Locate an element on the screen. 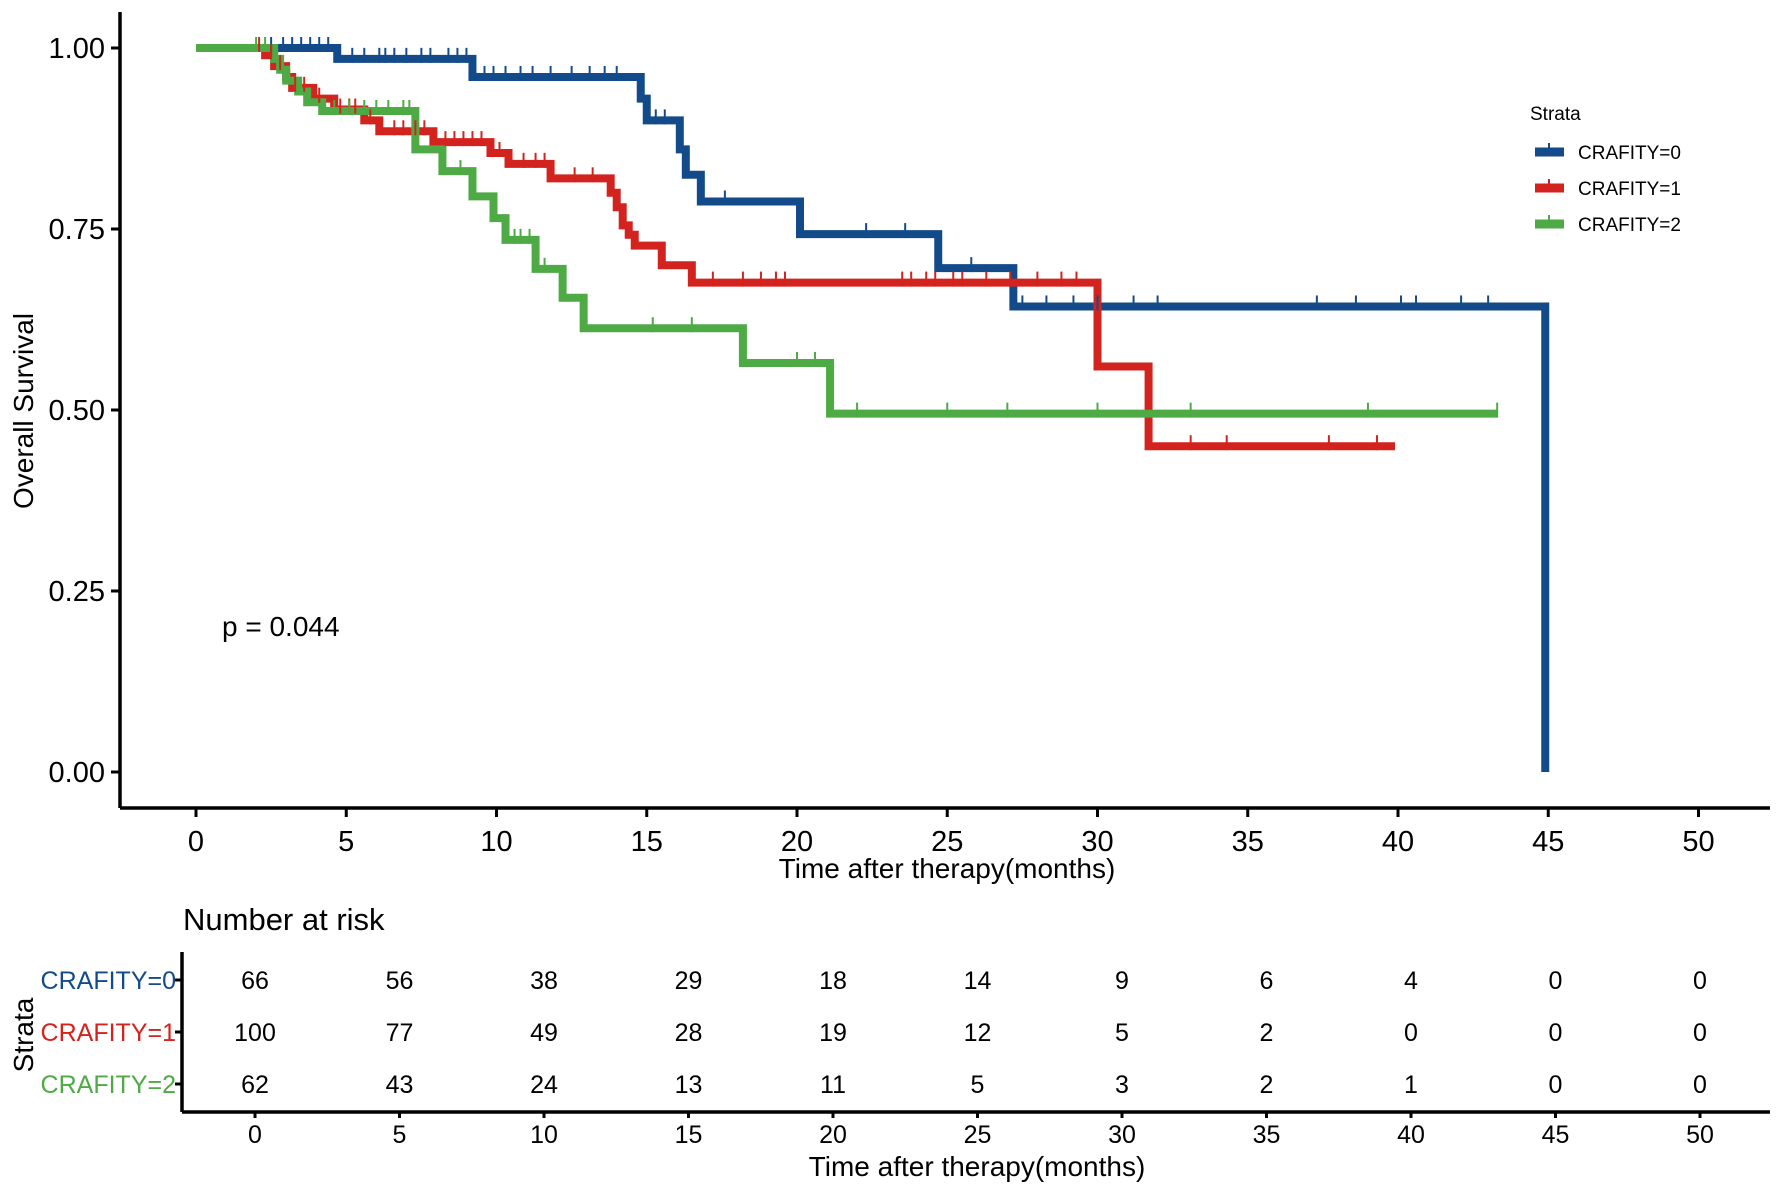  risk-cell: 12 is located at coordinates (978, 1033).